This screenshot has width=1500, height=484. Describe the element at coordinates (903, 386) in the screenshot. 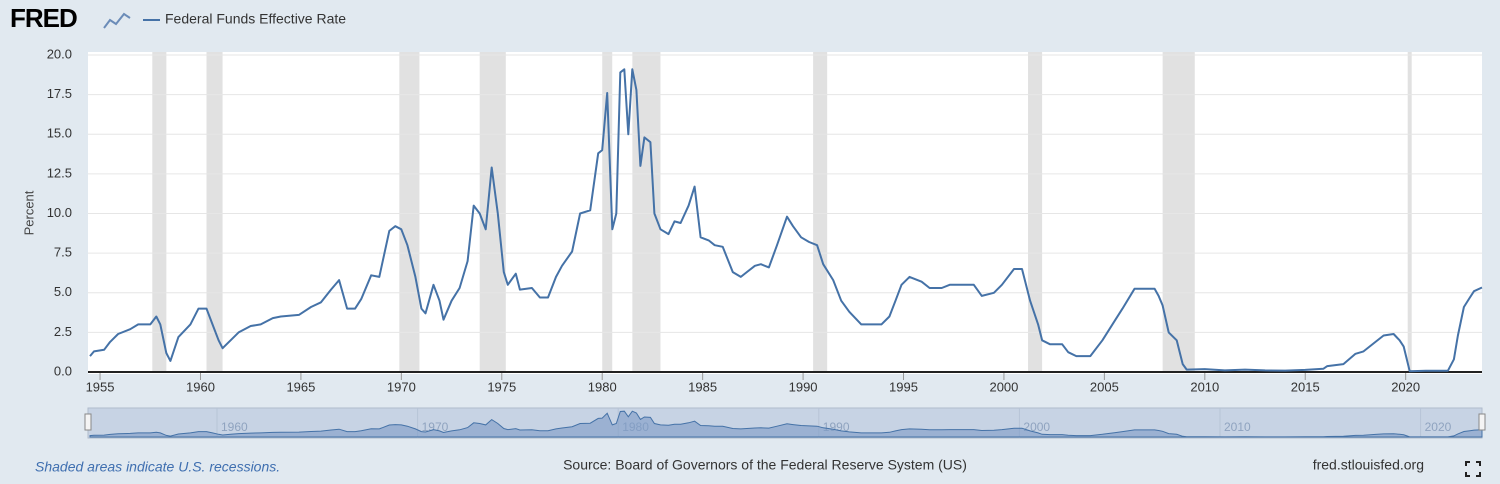

I see `x-tick-label: 1995` at that location.